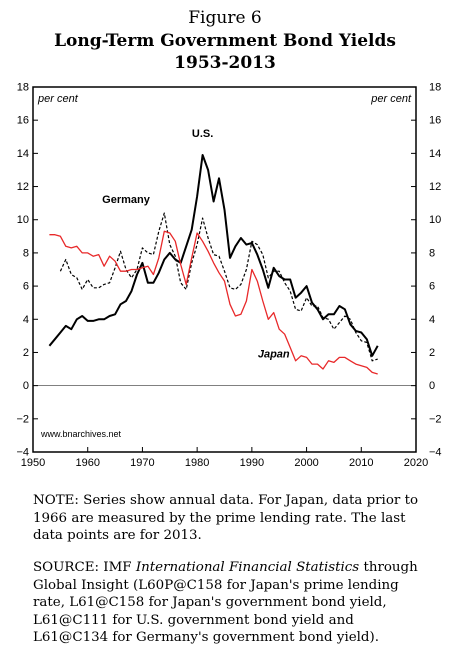  I want to click on y-tick-label-left: −2, so click(22, 419).